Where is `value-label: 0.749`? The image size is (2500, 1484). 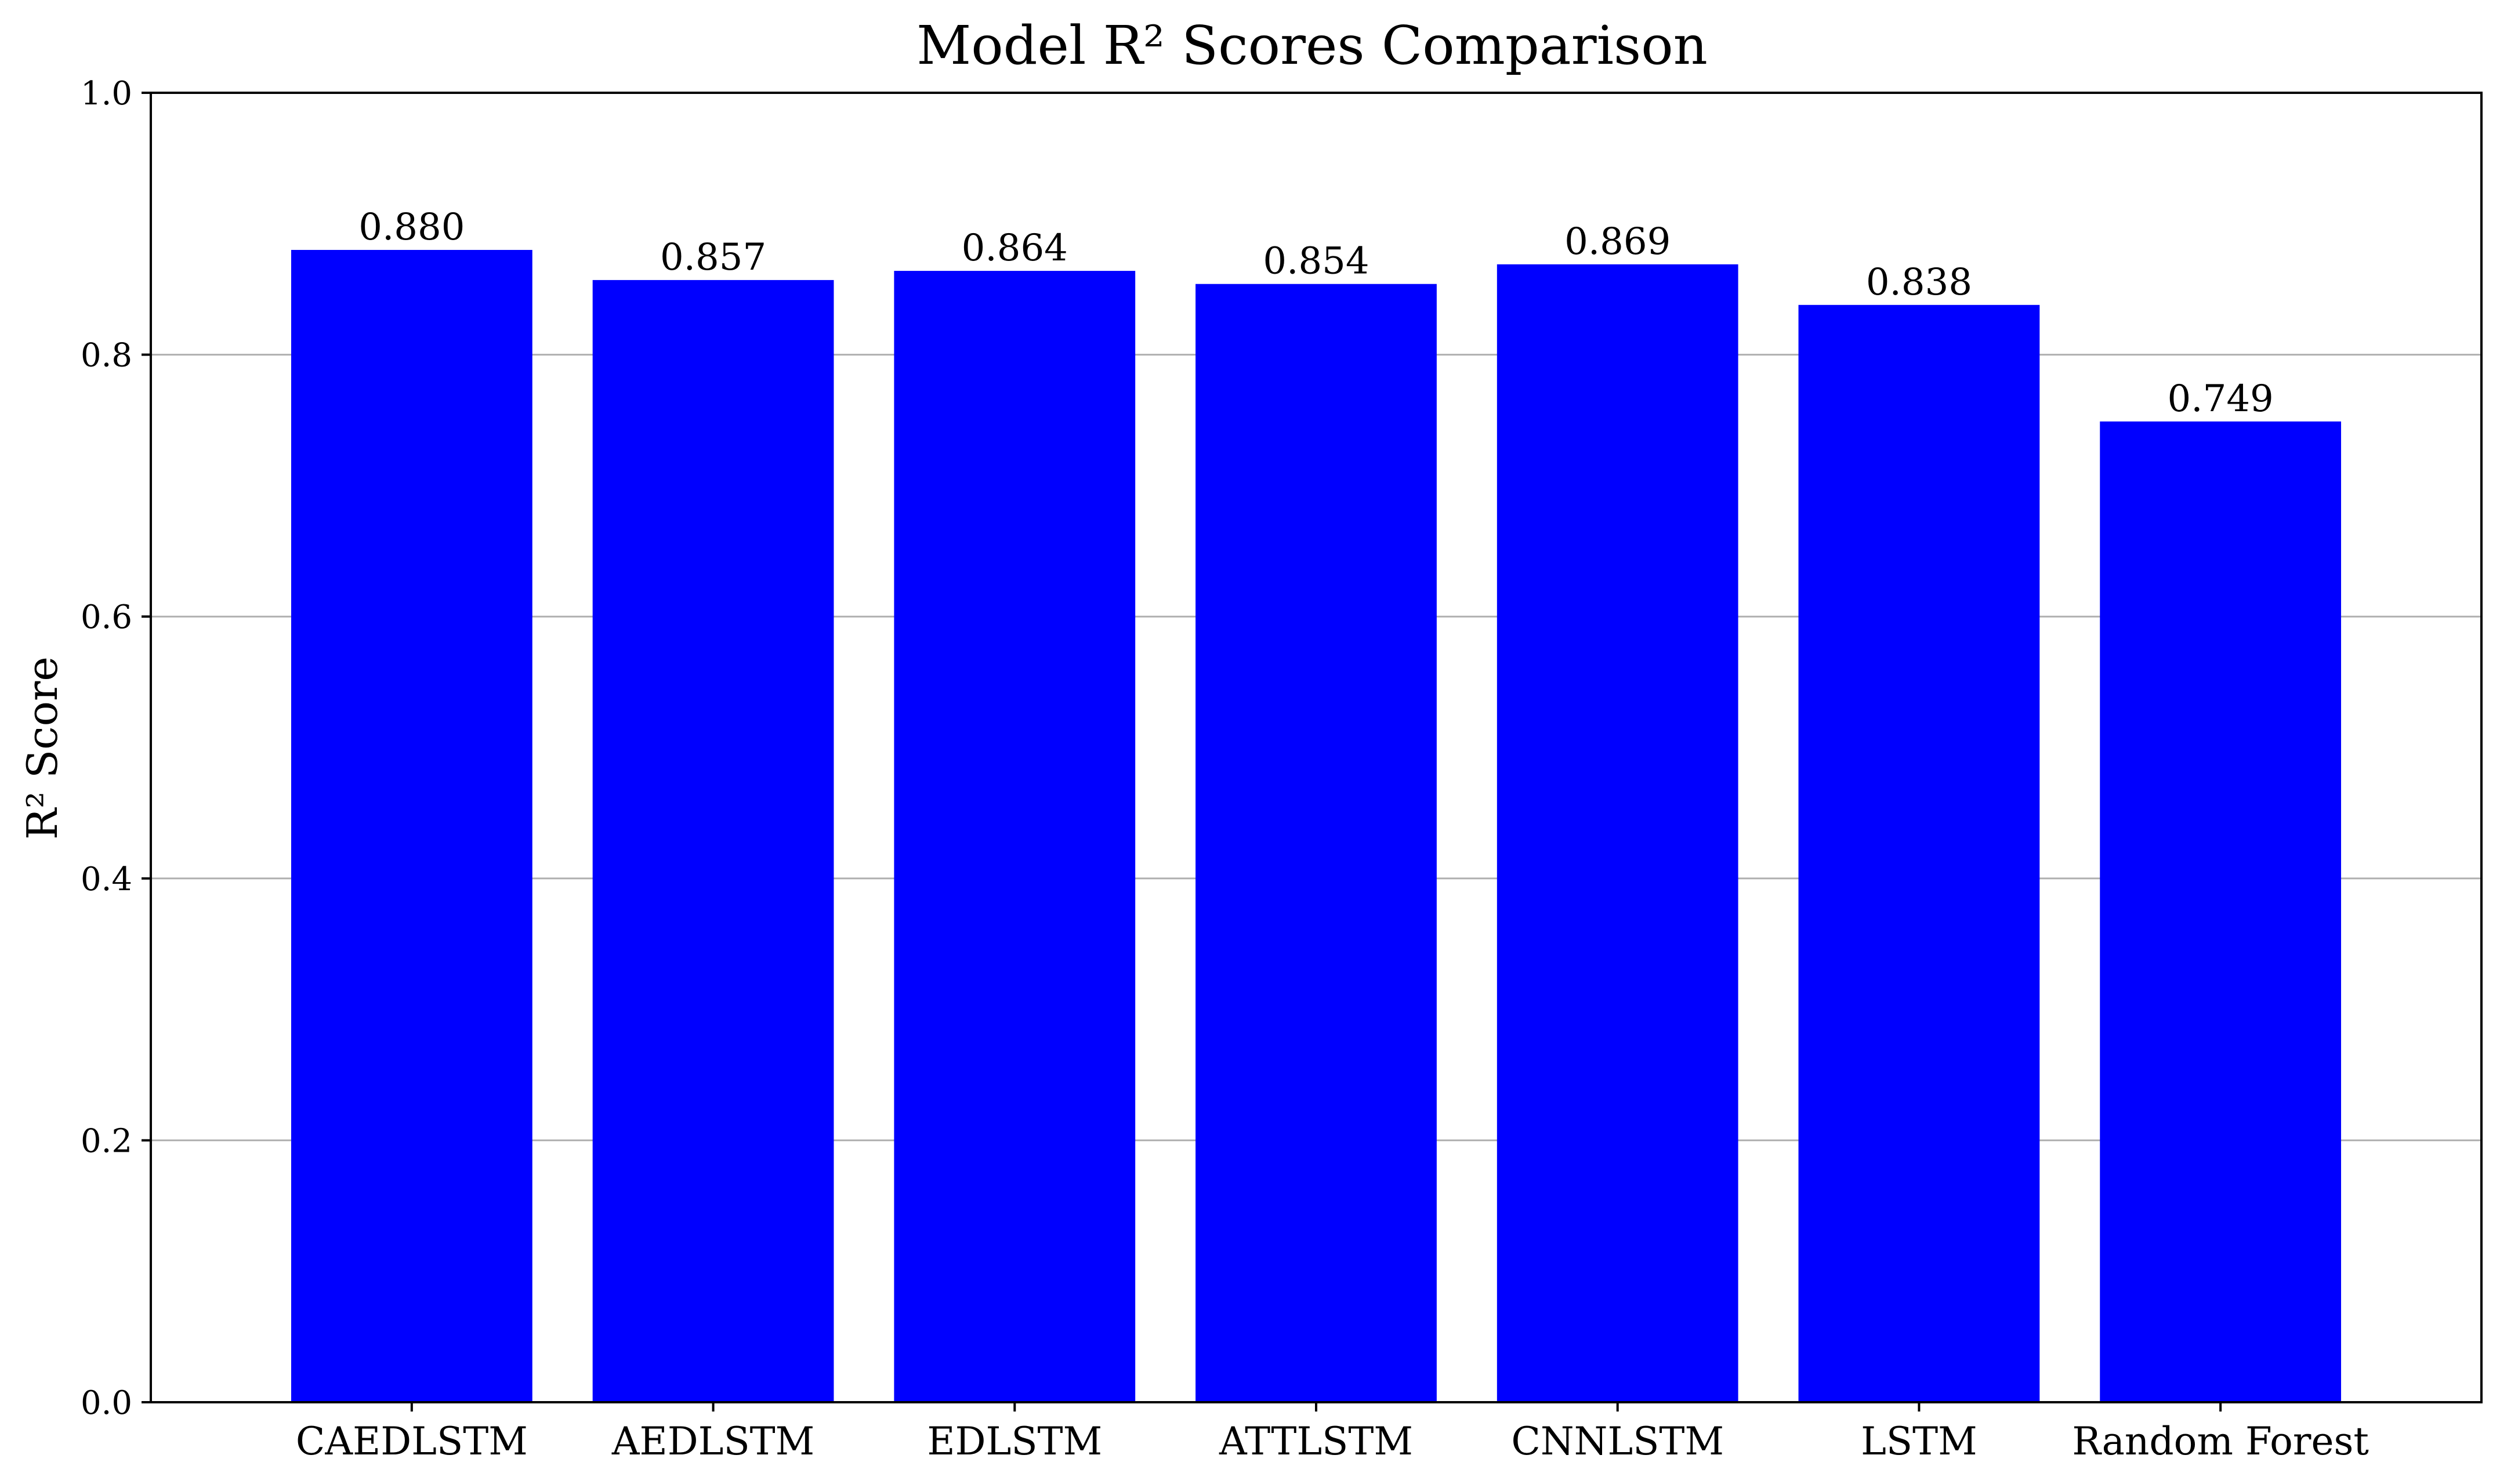 value-label: 0.749 is located at coordinates (2221, 399).